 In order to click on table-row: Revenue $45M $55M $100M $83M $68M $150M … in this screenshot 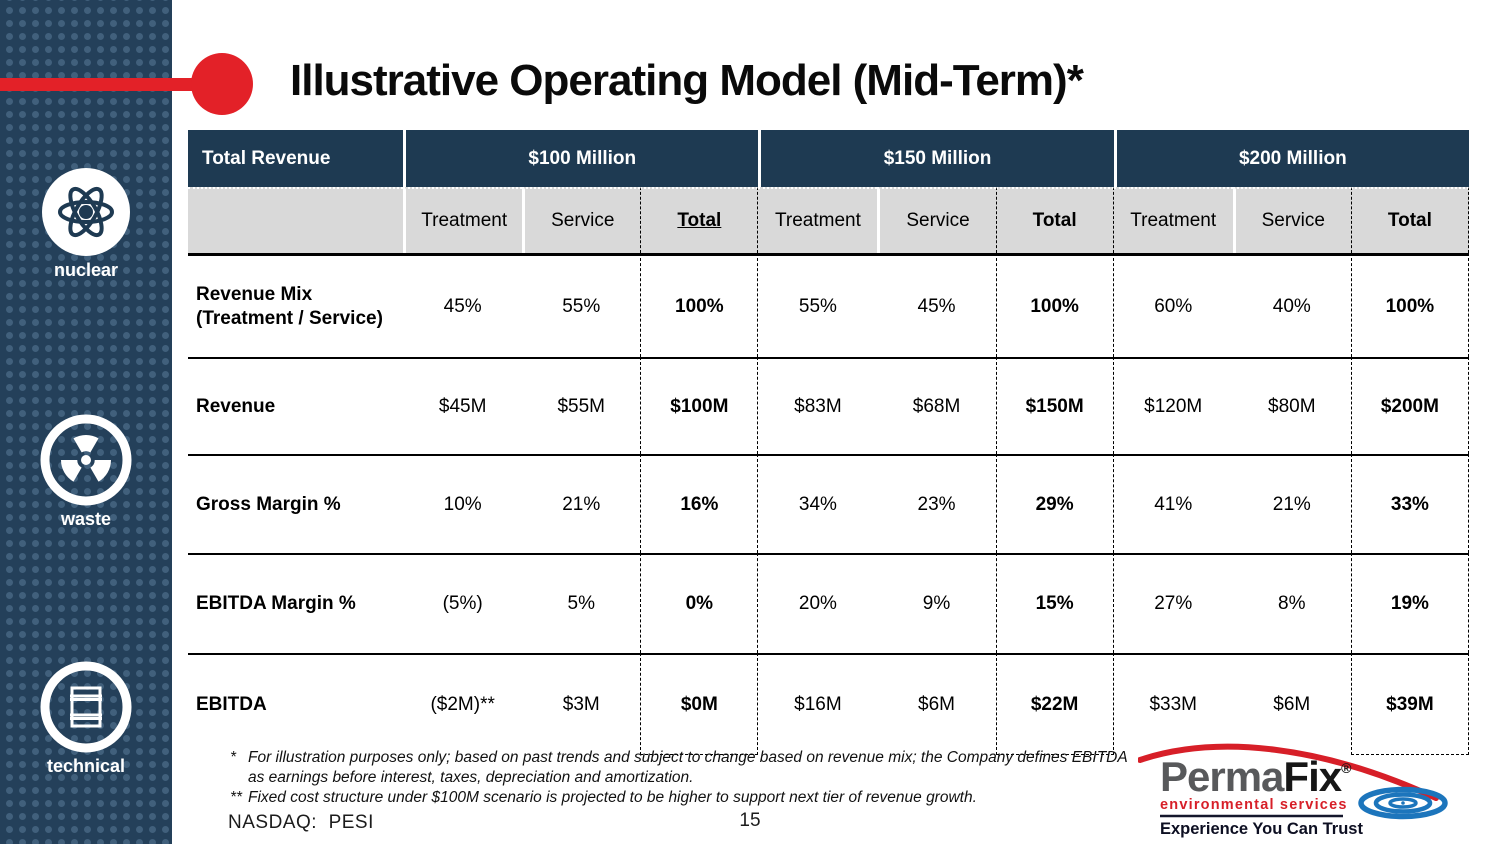, I will do `click(828, 405)`.